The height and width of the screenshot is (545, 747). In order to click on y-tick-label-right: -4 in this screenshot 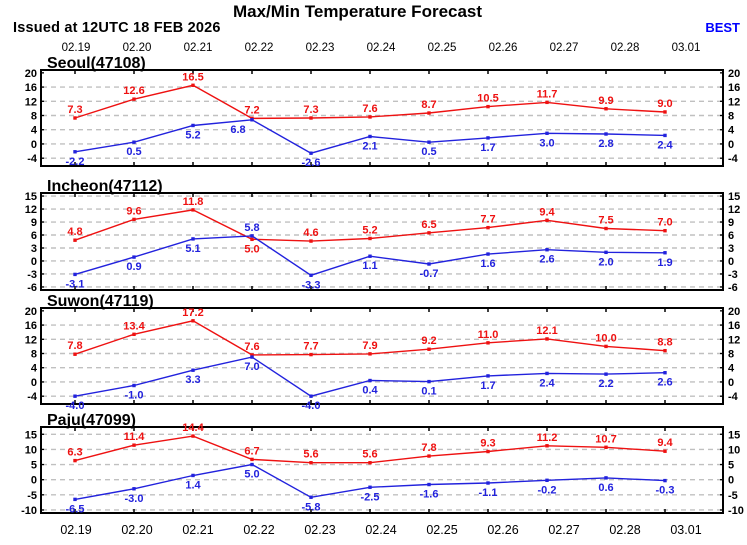, I will do `click(733, 397)`.